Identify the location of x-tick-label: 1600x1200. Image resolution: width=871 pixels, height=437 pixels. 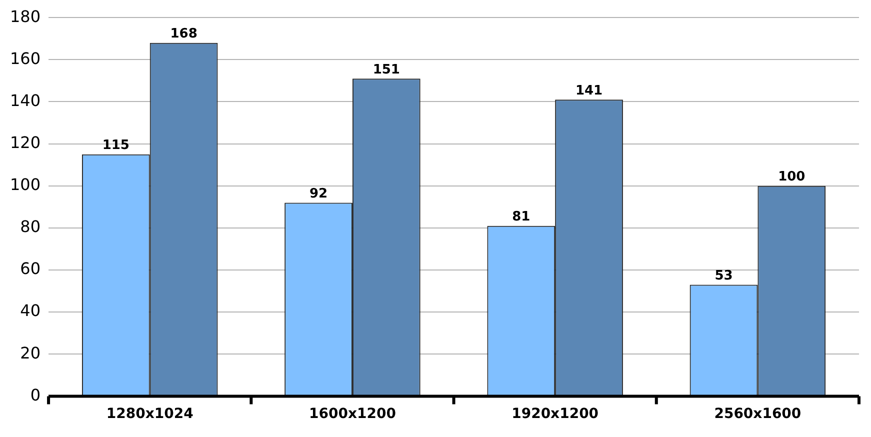
(352, 414).